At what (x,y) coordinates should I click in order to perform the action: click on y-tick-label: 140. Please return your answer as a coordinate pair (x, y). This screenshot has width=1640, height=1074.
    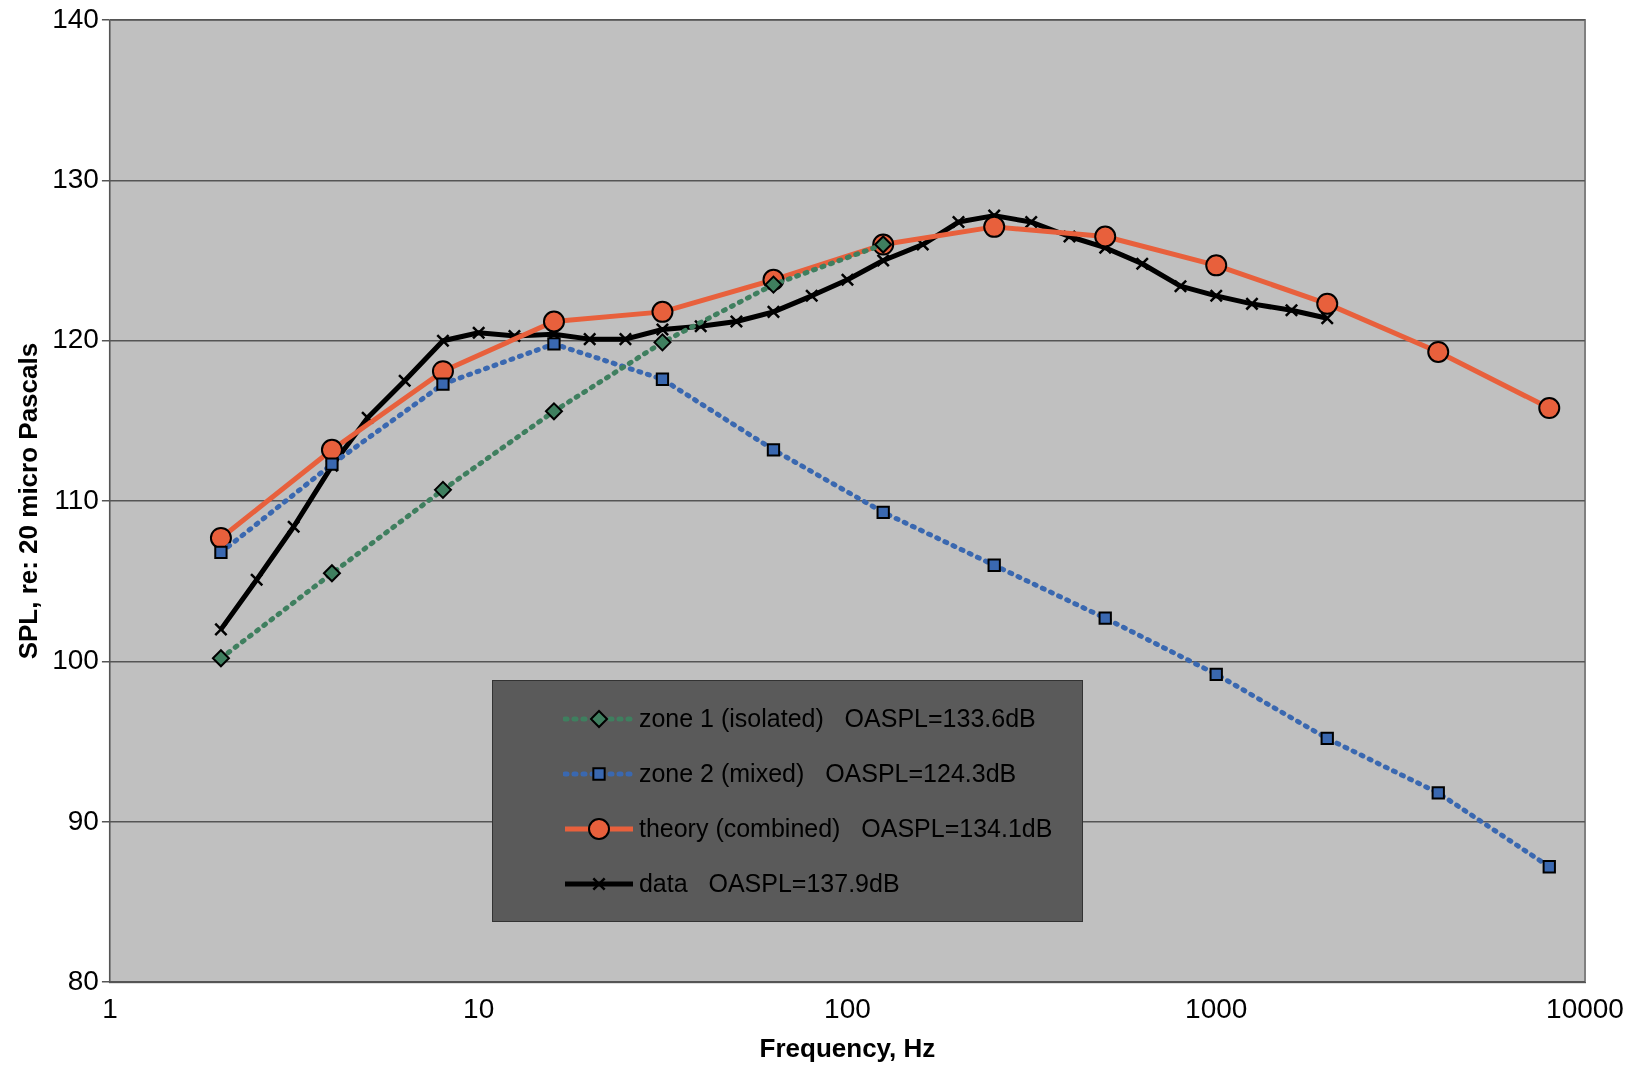
    Looking at the image, I should click on (75, 18).